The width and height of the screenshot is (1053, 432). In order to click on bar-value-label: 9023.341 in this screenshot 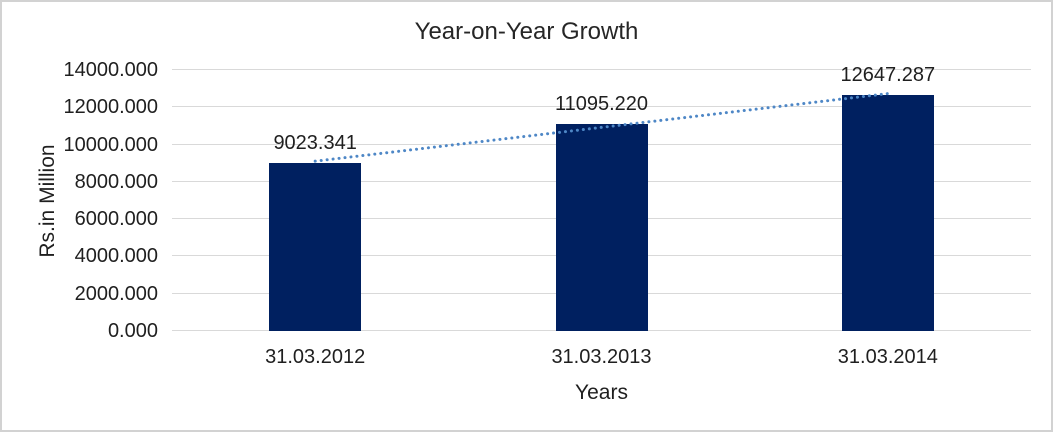, I will do `click(315, 142)`.